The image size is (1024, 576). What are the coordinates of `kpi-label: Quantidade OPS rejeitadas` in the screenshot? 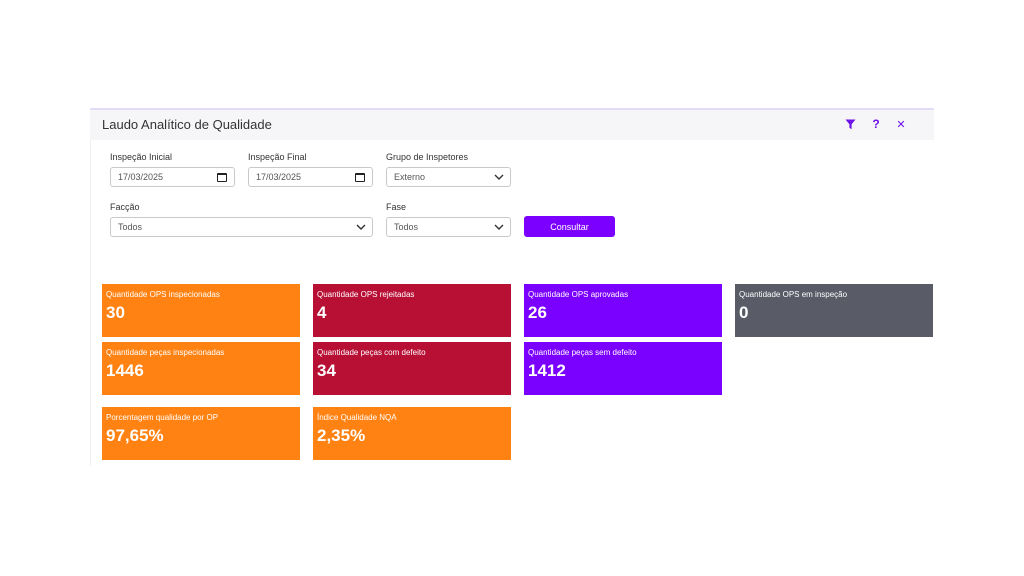 It's located at (366, 294).